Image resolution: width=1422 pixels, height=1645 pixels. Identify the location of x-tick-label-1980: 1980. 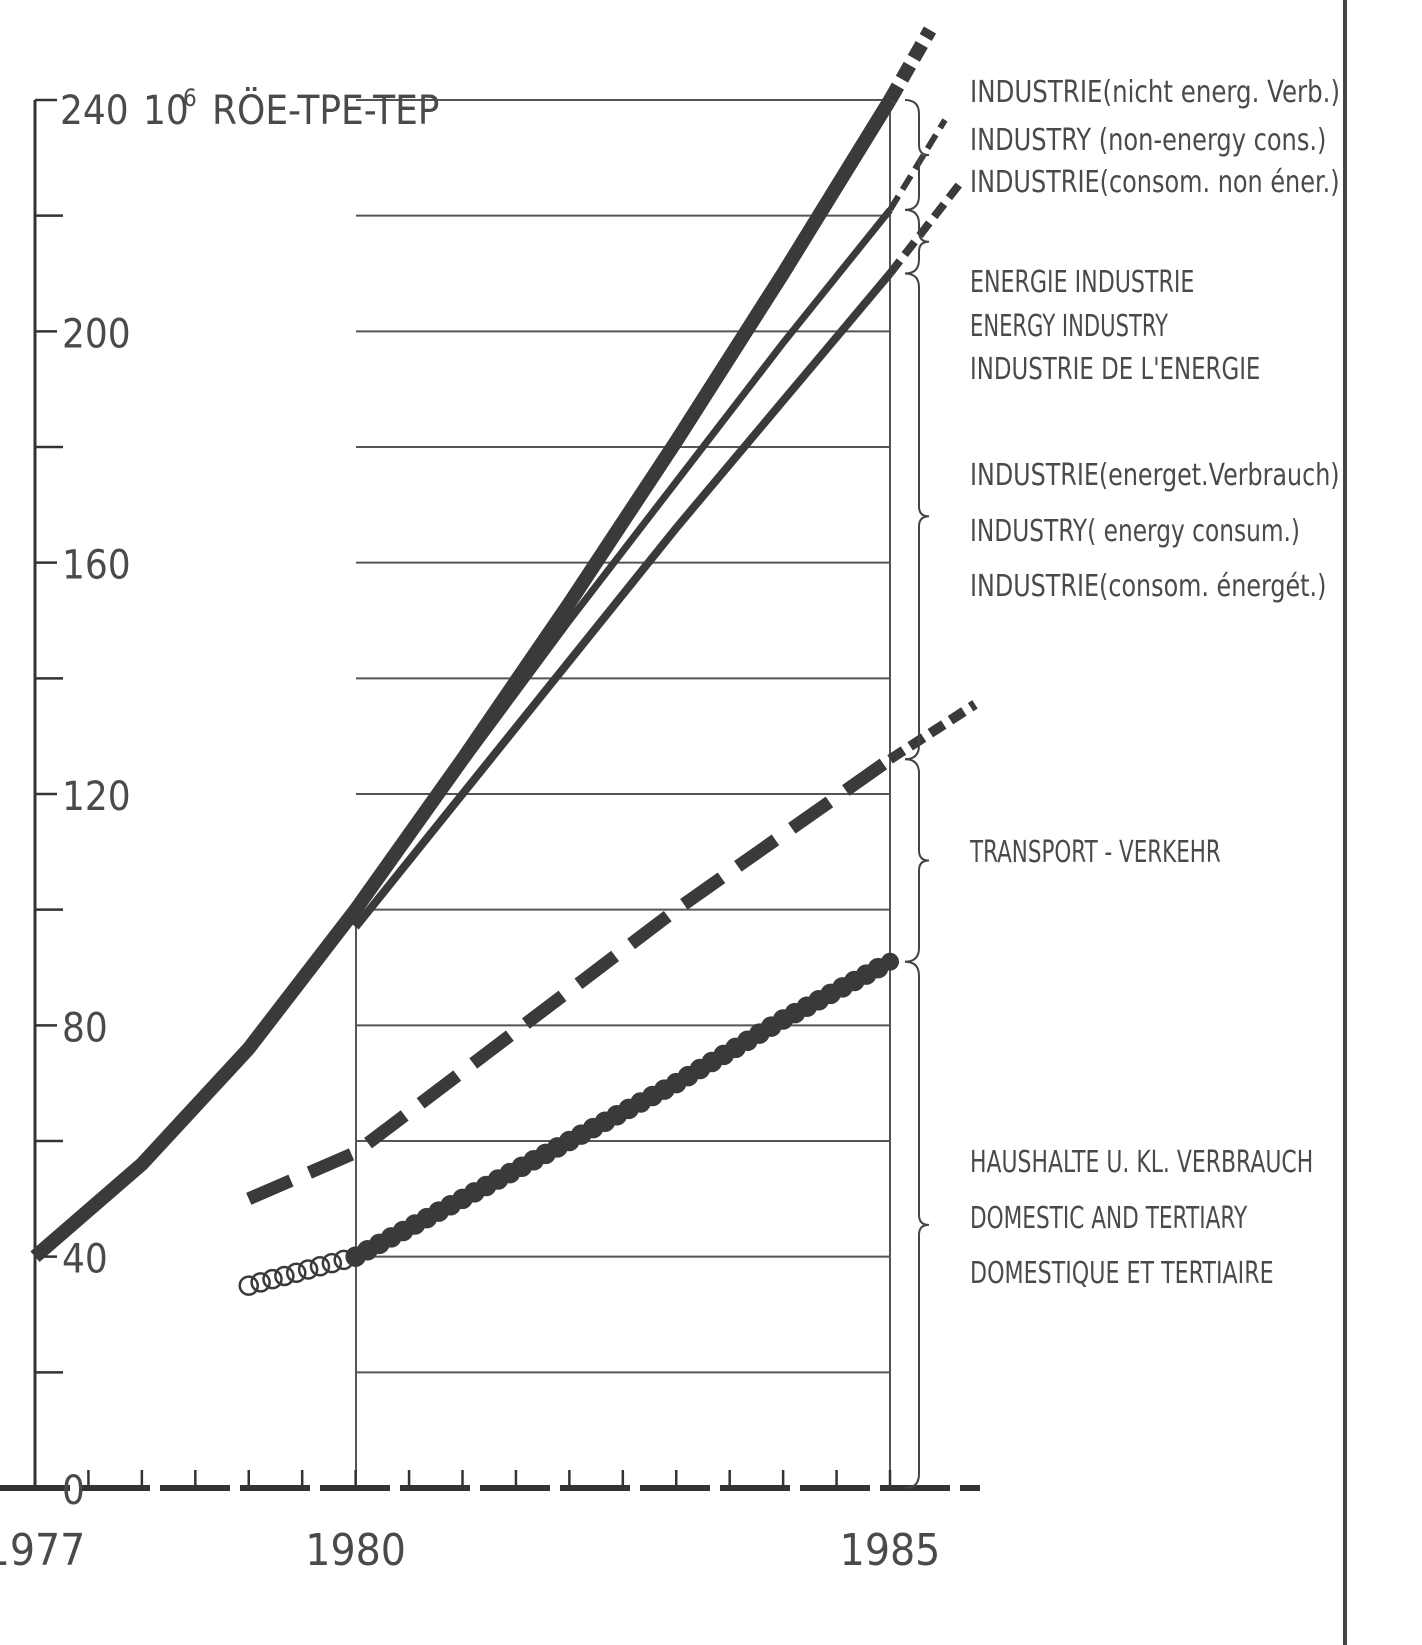
(355, 1550).